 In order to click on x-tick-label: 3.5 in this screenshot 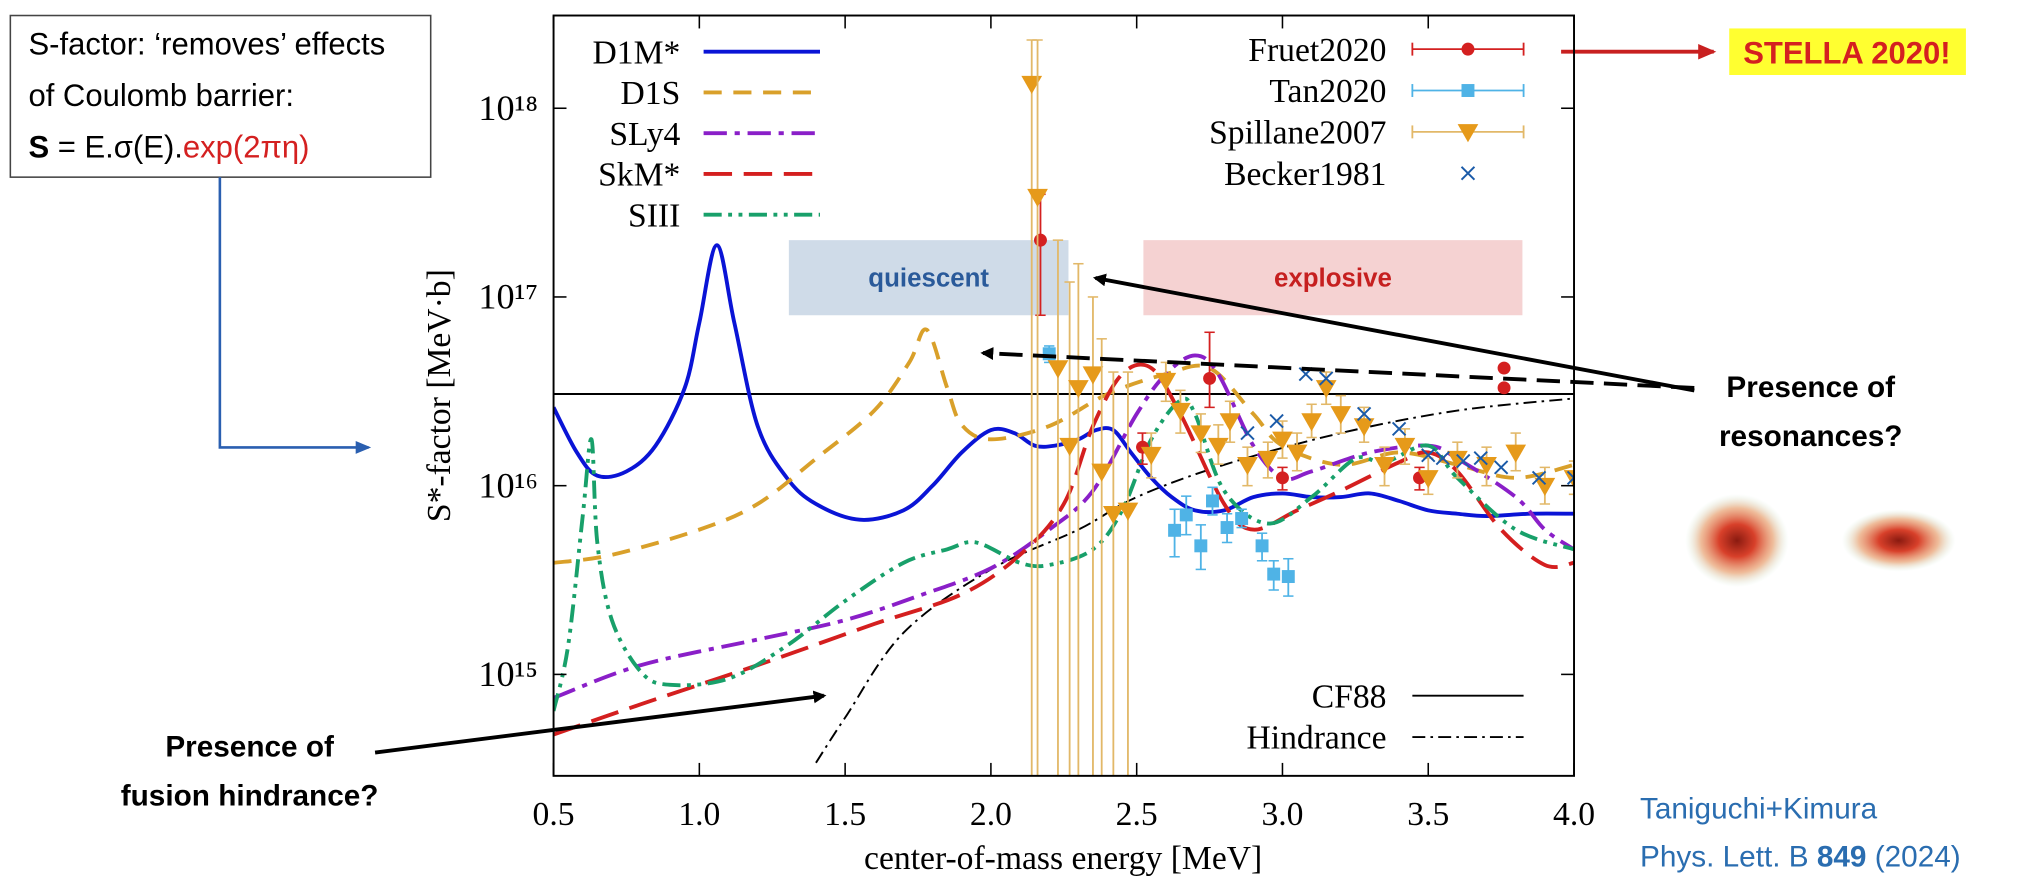, I will do `click(1428, 814)`.